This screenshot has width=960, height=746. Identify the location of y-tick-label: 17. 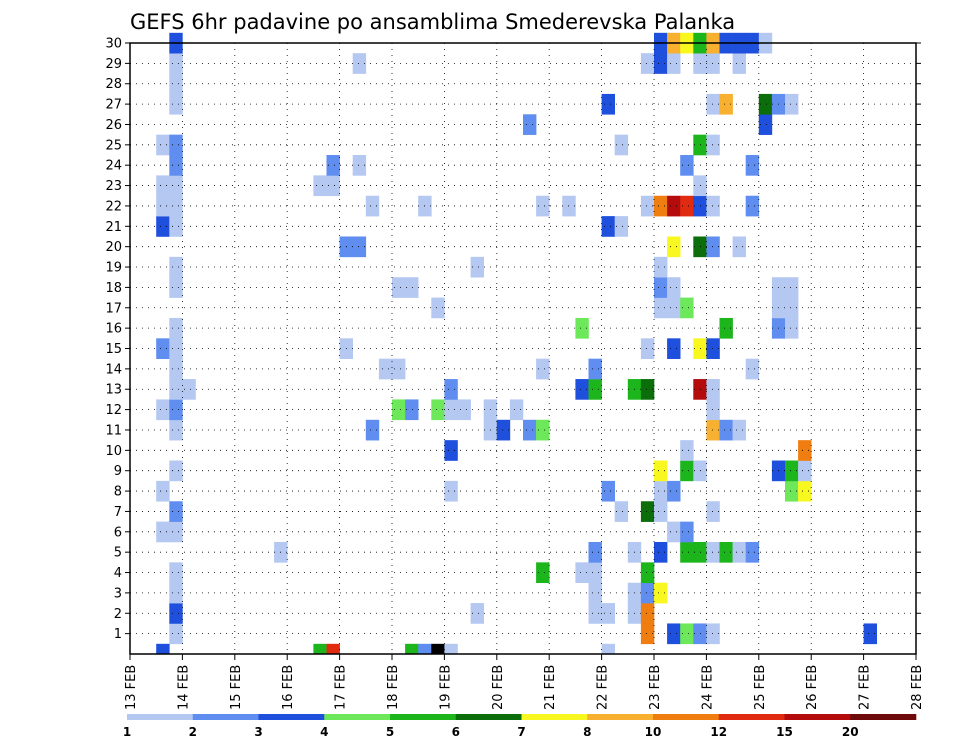
(113, 308).